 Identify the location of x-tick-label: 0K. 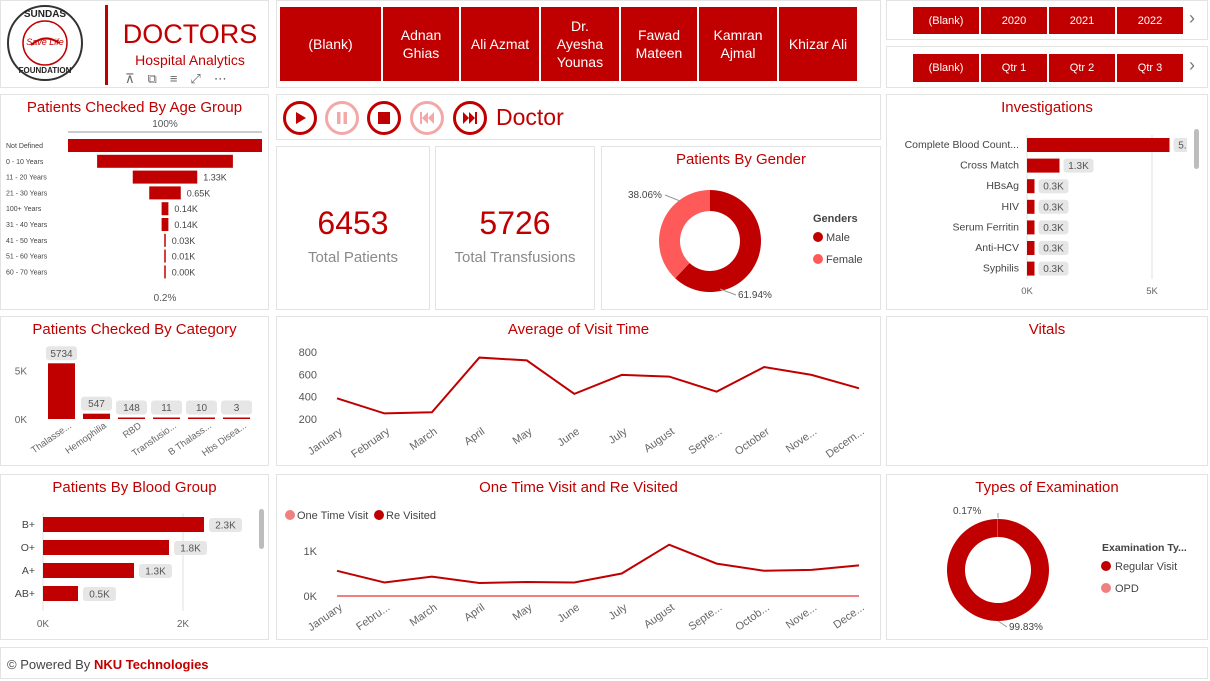
(43, 624).